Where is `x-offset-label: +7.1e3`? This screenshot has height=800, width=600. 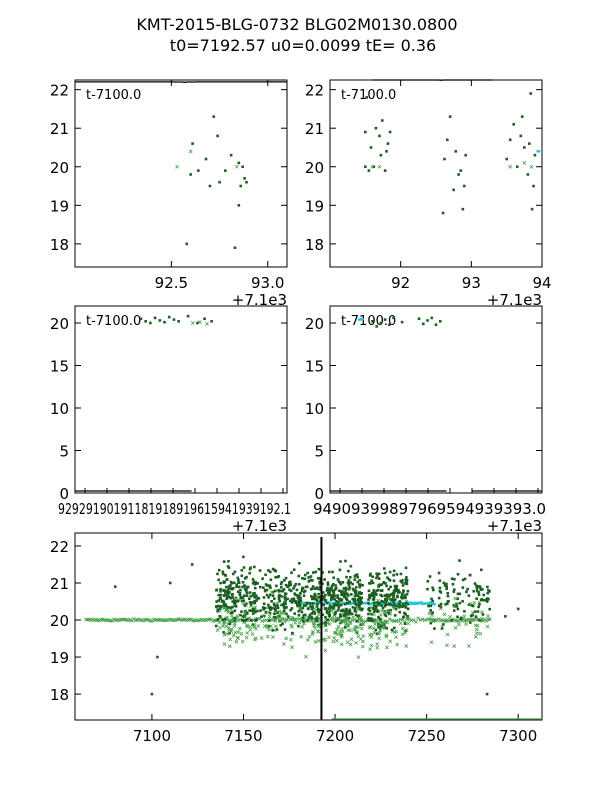
x-offset-label: +7.1e3 is located at coordinates (514, 526).